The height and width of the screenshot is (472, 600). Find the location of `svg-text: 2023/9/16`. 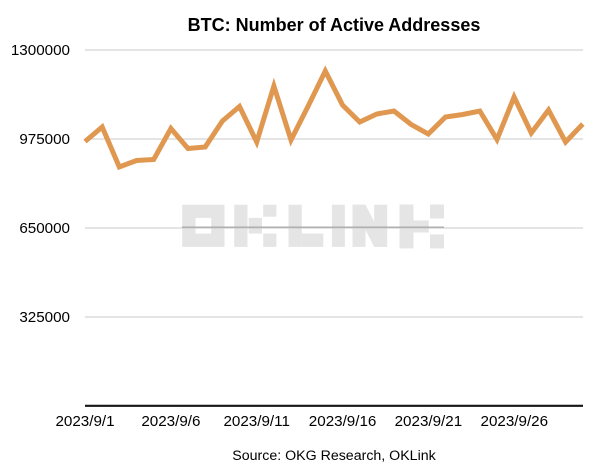

svg-text: 2023/9/16 is located at coordinates (343, 421).